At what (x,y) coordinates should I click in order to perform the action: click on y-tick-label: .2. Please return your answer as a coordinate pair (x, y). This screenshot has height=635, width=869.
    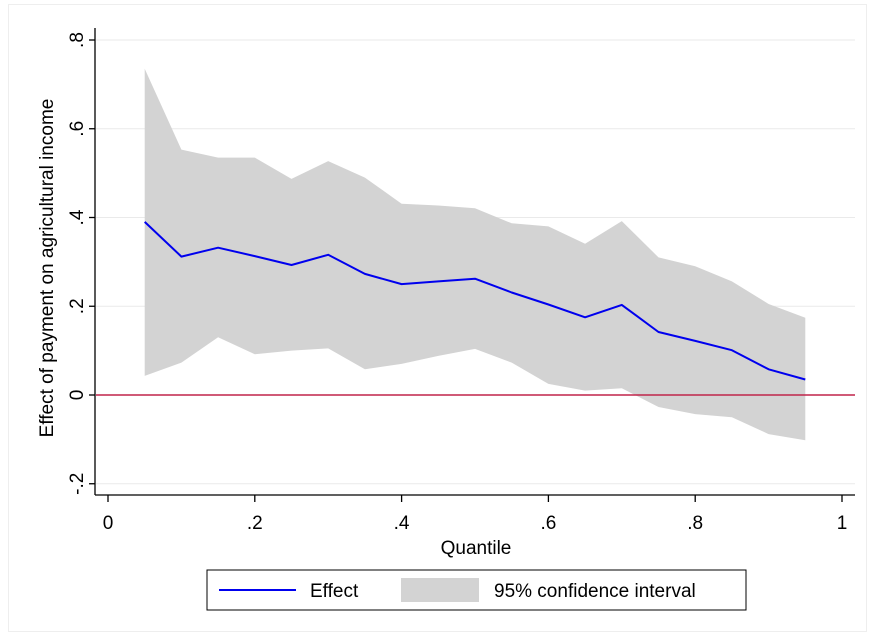
    Looking at the image, I should click on (77, 306).